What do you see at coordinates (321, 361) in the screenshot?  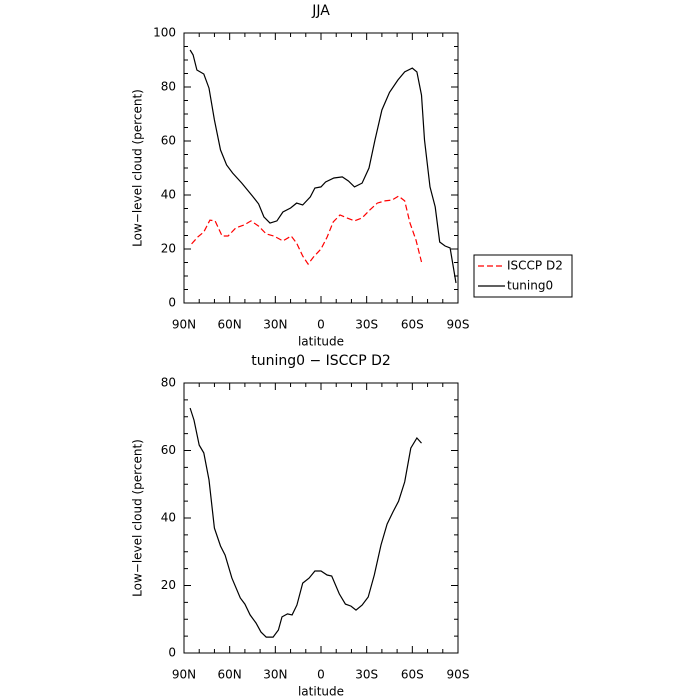 I see `chart-title: tuning0 − ISCCP D2` at bounding box center [321, 361].